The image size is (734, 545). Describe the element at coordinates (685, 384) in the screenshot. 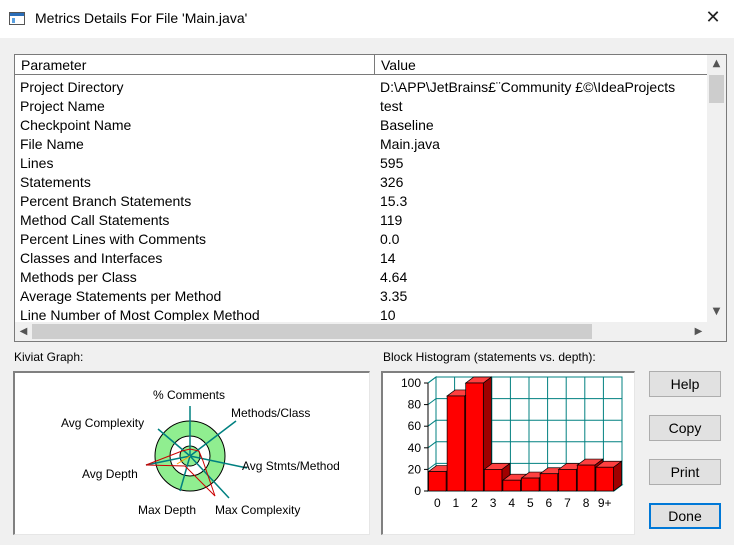

I see `help-button: Help` at that location.